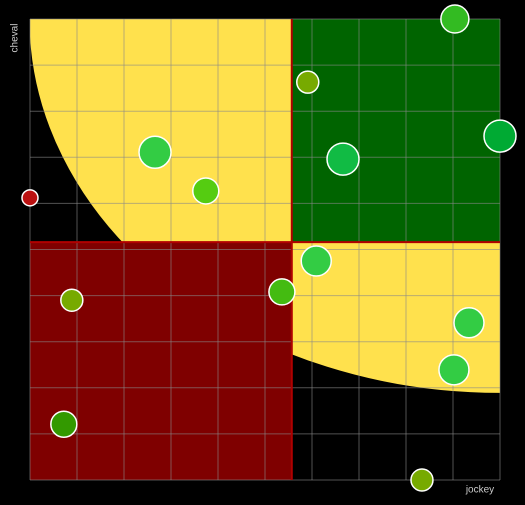  I want to click on y-axis-label: cheval, so click(15, 38).